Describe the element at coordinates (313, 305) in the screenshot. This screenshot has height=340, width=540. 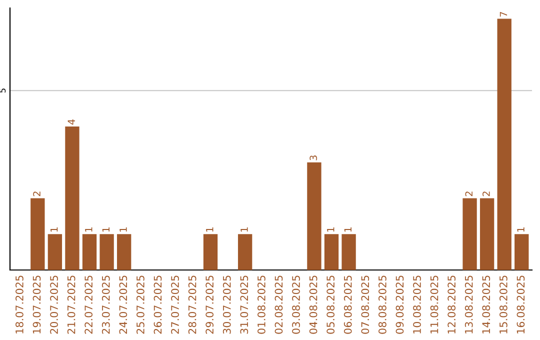
I see `x-tick-label: 04.08.2025` at that location.